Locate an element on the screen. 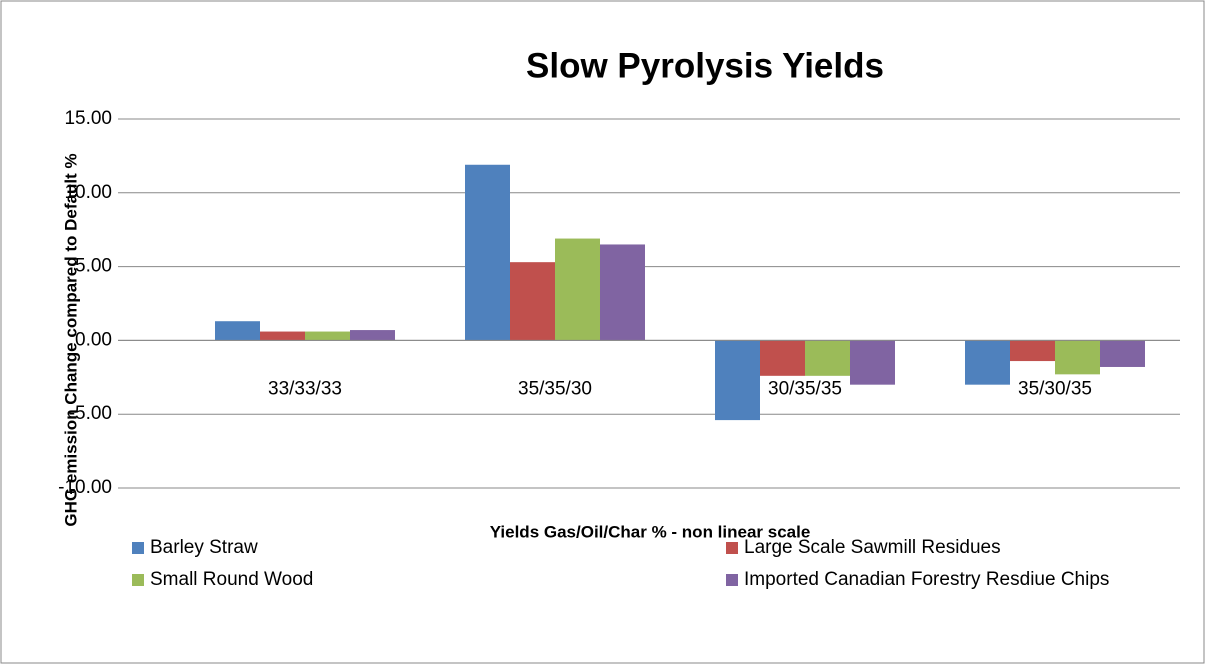 The image size is (1205, 664). x-tick-label: 35/35/30 is located at coordinates (555, 388).